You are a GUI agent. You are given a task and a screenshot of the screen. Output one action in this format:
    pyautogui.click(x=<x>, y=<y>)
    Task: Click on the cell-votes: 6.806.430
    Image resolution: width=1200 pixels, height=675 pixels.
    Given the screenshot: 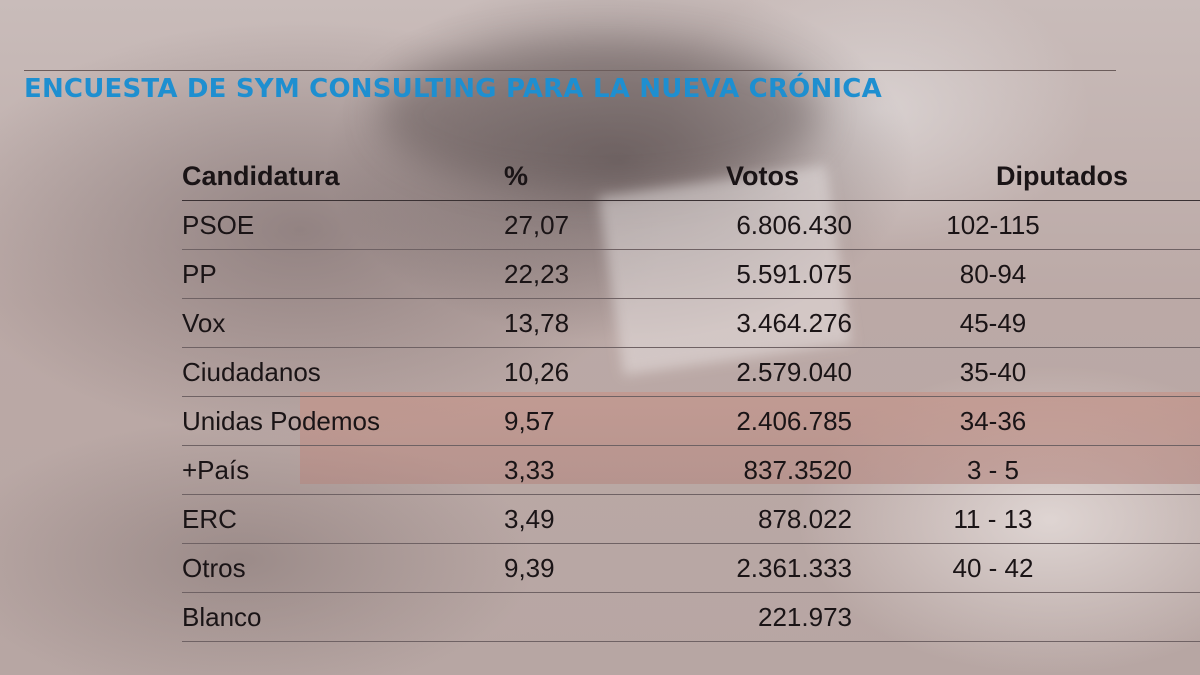 What is the action you would take?
    pyautogui.click(x=767, y=225)
    